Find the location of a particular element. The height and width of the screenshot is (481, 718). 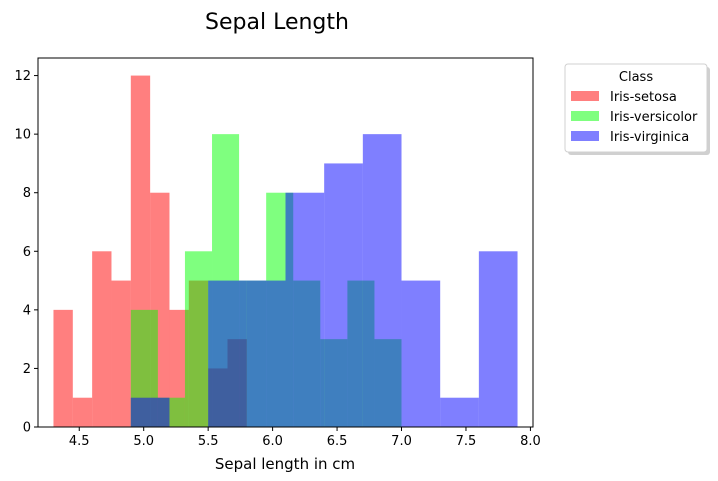

x-tick-label: 4.5 is located at coordinates (79, 441).